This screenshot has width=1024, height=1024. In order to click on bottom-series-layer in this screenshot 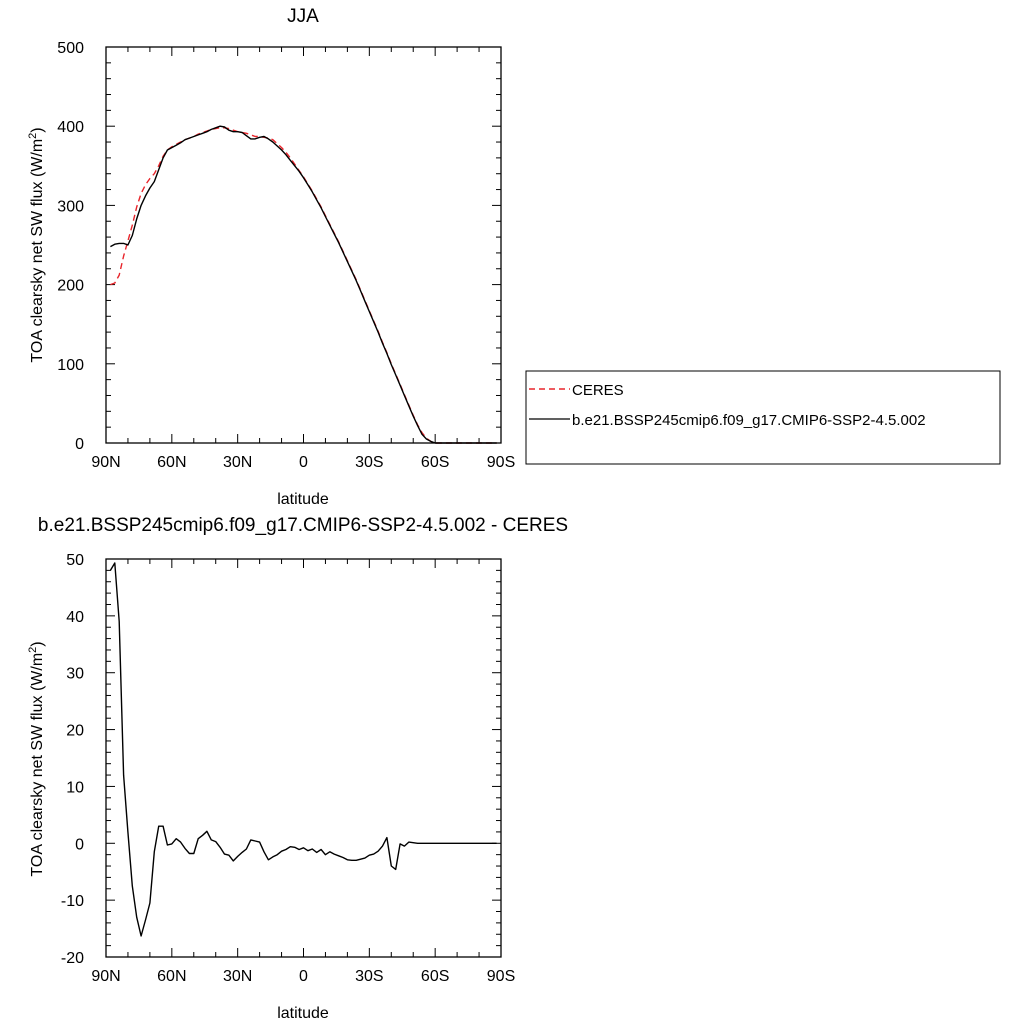, I will do `click(303, 749)`.